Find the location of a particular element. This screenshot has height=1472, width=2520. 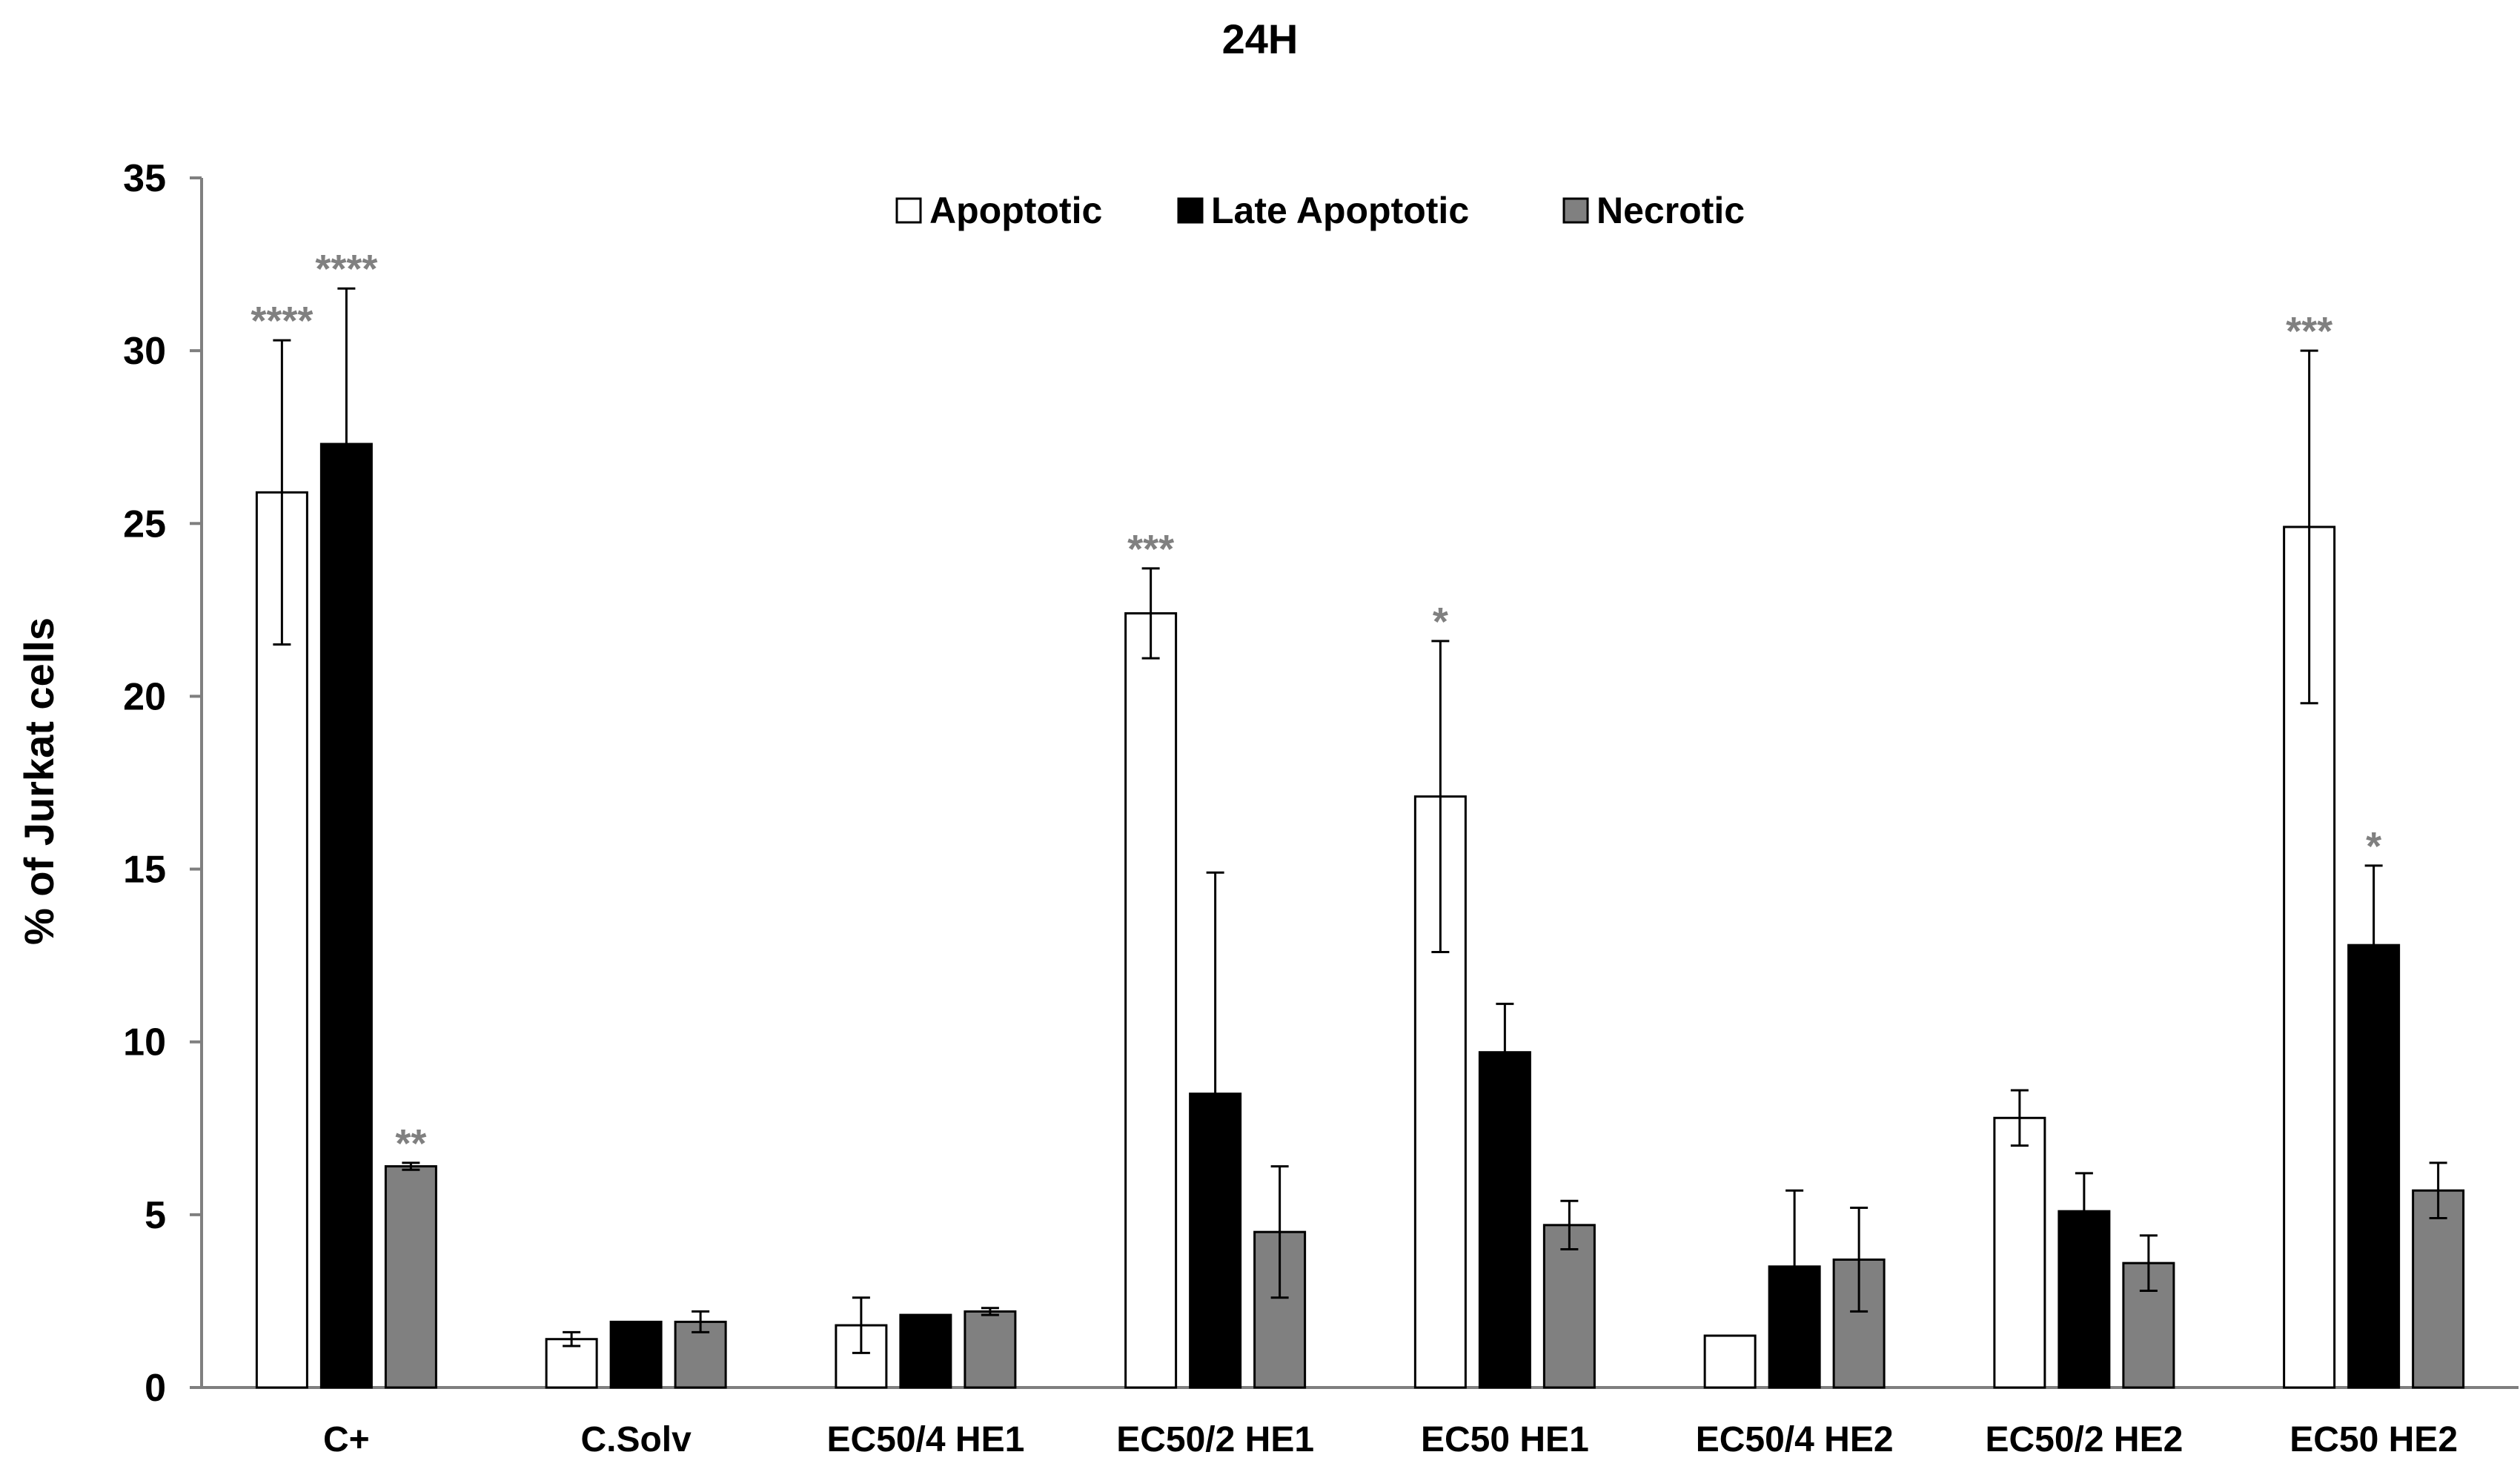

y-tick-label: 35 is located at coordinates (144, 178).